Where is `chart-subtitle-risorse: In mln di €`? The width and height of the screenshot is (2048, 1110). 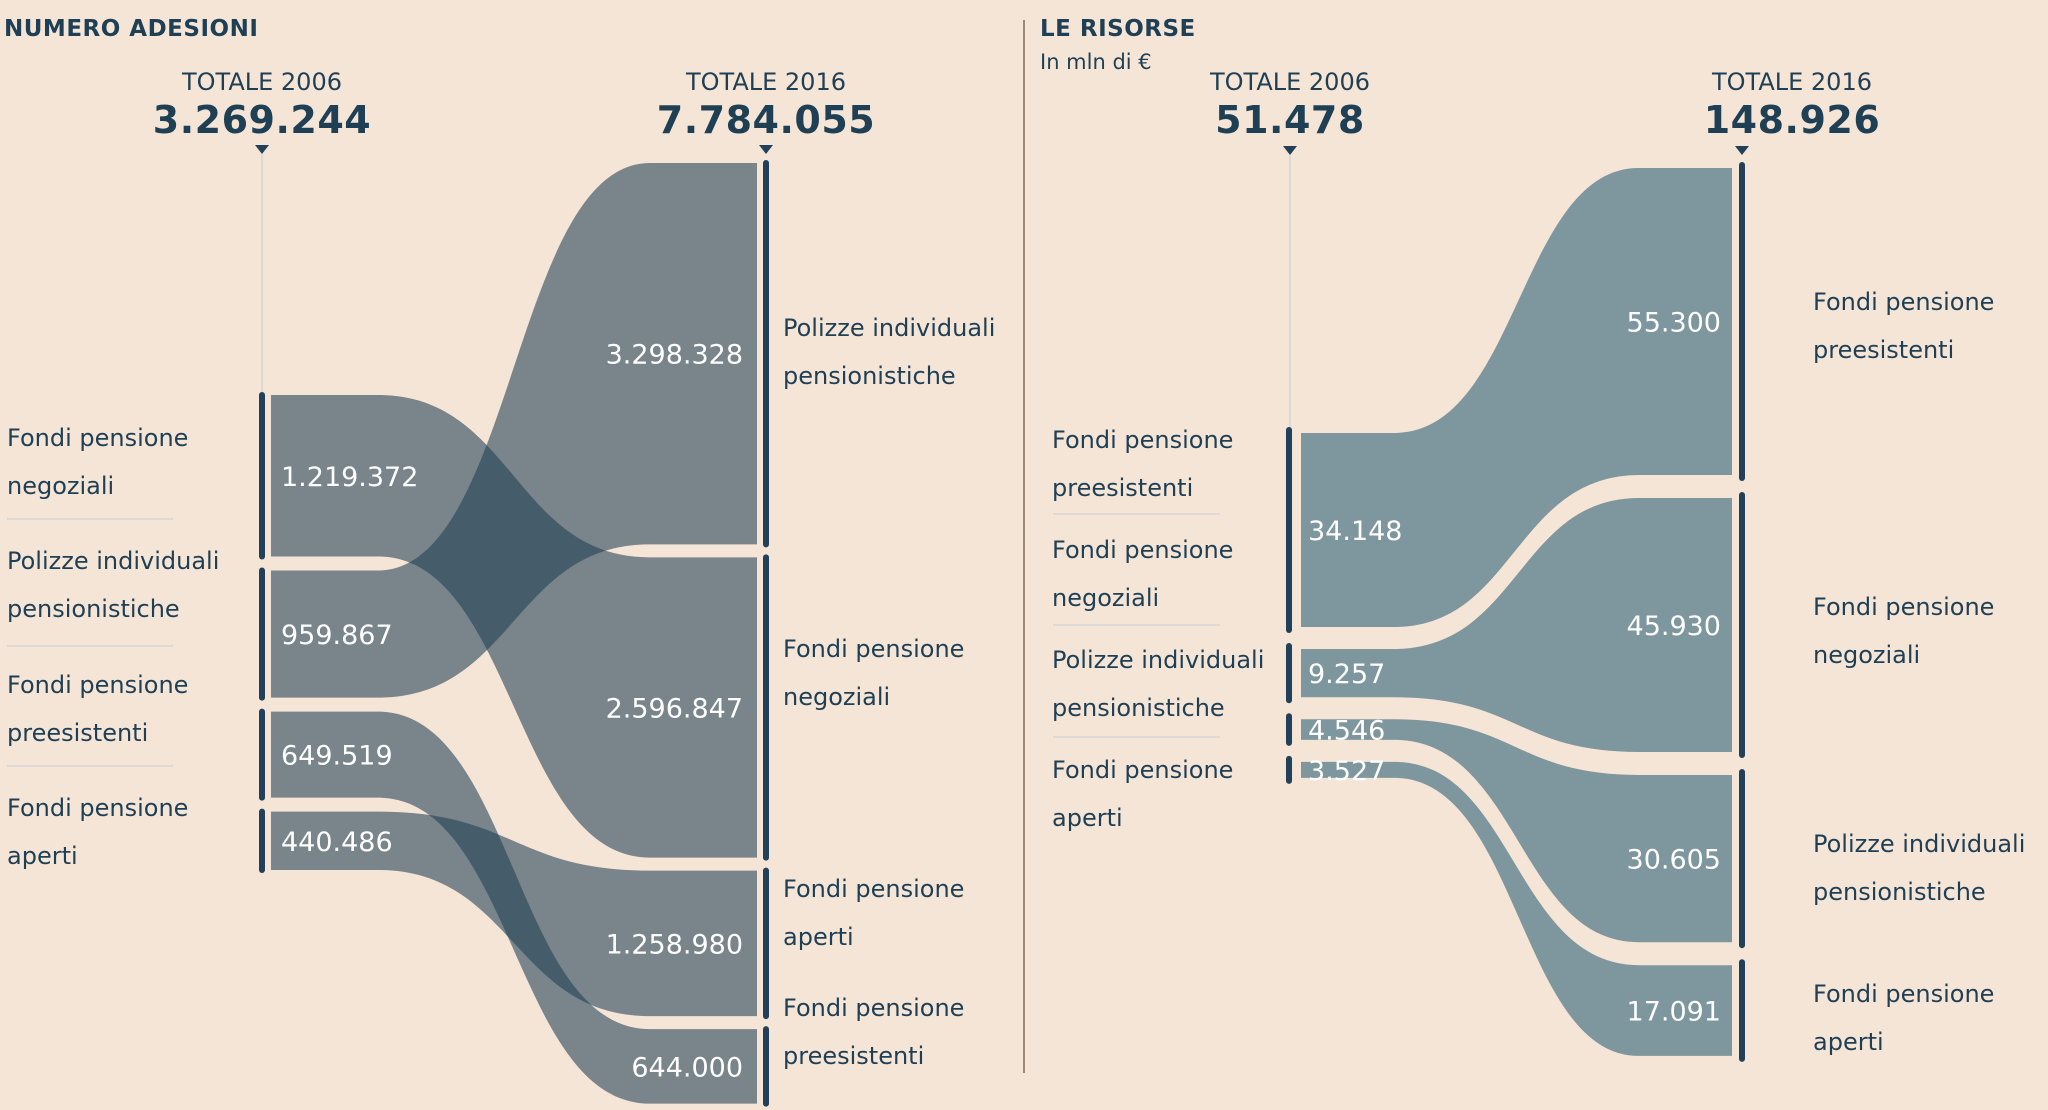
chart-subtitle-risorse: In mln di € is located at coordinates (1096, 62).